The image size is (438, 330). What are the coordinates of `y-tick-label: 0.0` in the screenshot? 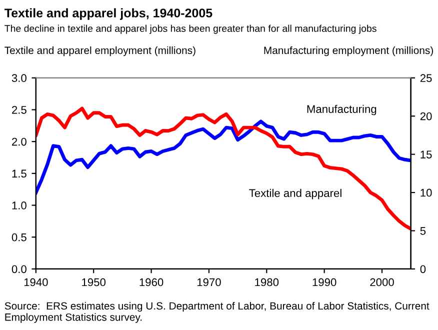 It's located at (19, 269).